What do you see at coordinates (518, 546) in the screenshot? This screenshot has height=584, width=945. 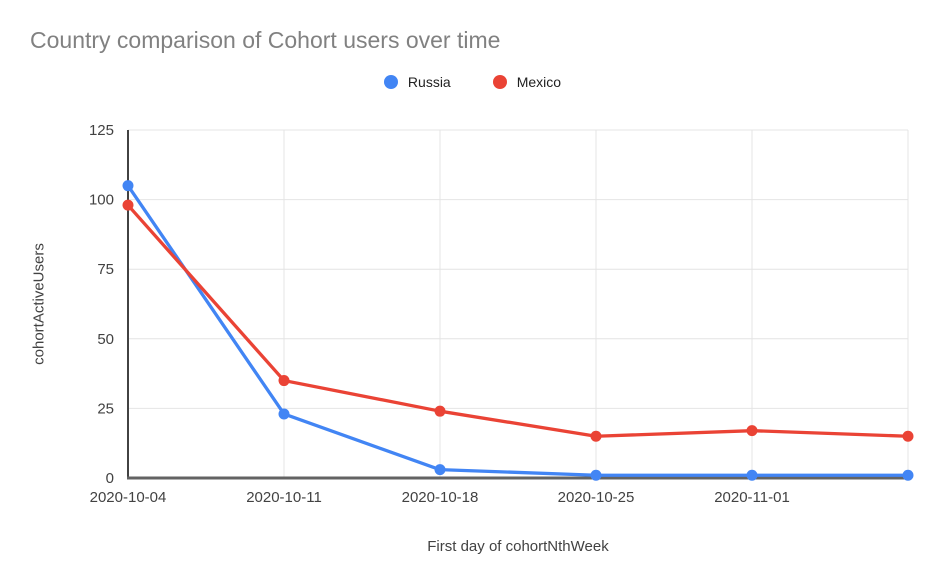 I see `x-axis-title: First day of cohortNthWeek` at bounding box center [518, 546].